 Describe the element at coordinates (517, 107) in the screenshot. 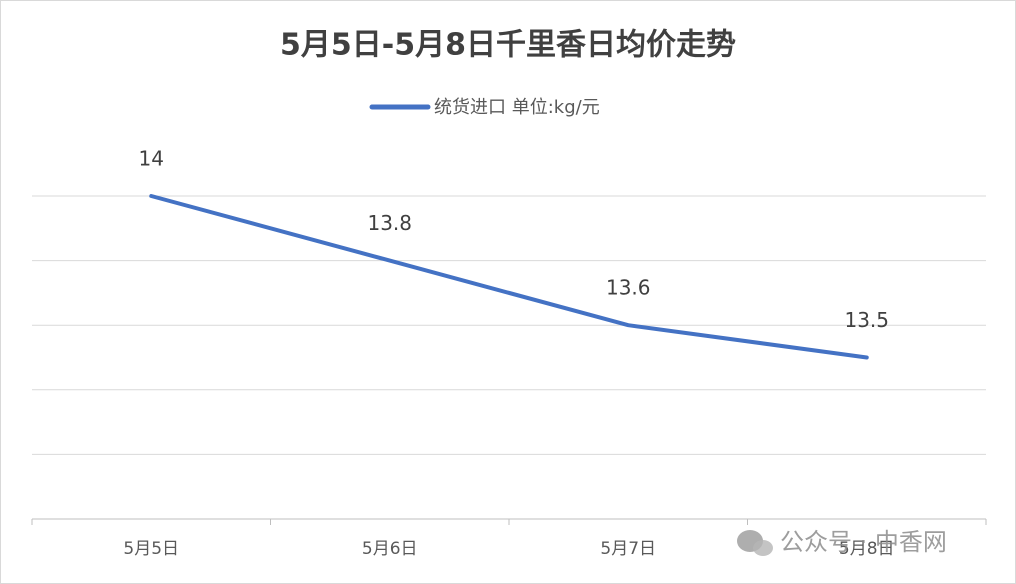

I see `legend-label: 统货进口 单位:kg/元` at that location.